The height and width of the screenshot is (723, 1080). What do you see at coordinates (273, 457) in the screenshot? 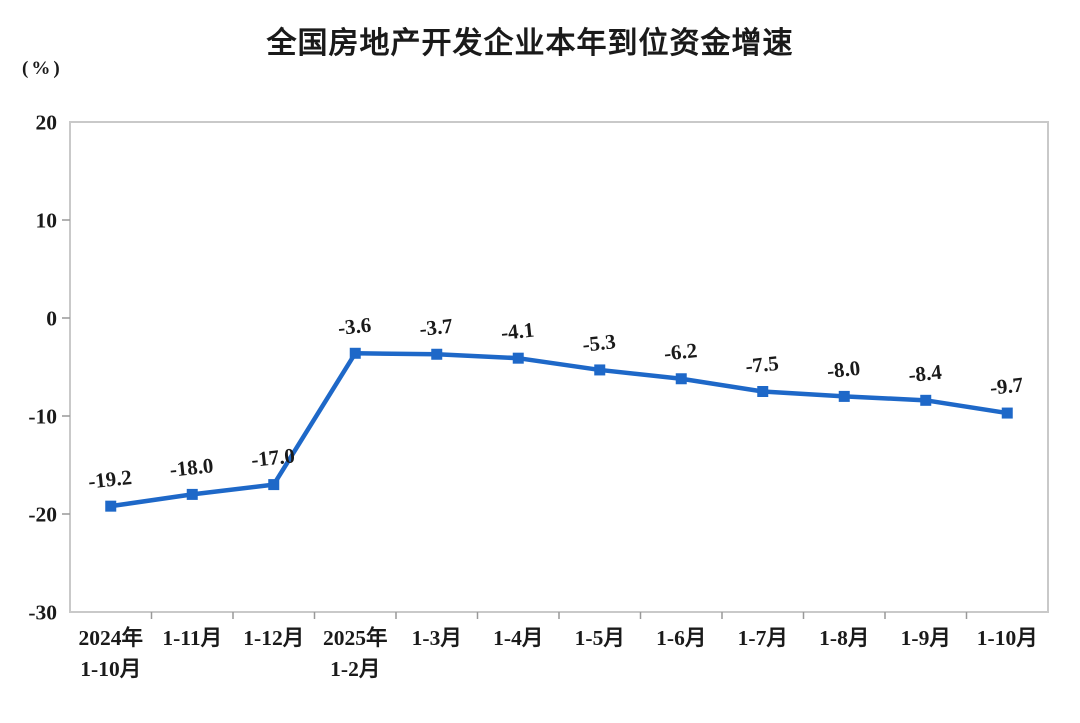
I see `data-point-label: -17.0` at bounding box center [273, 457].